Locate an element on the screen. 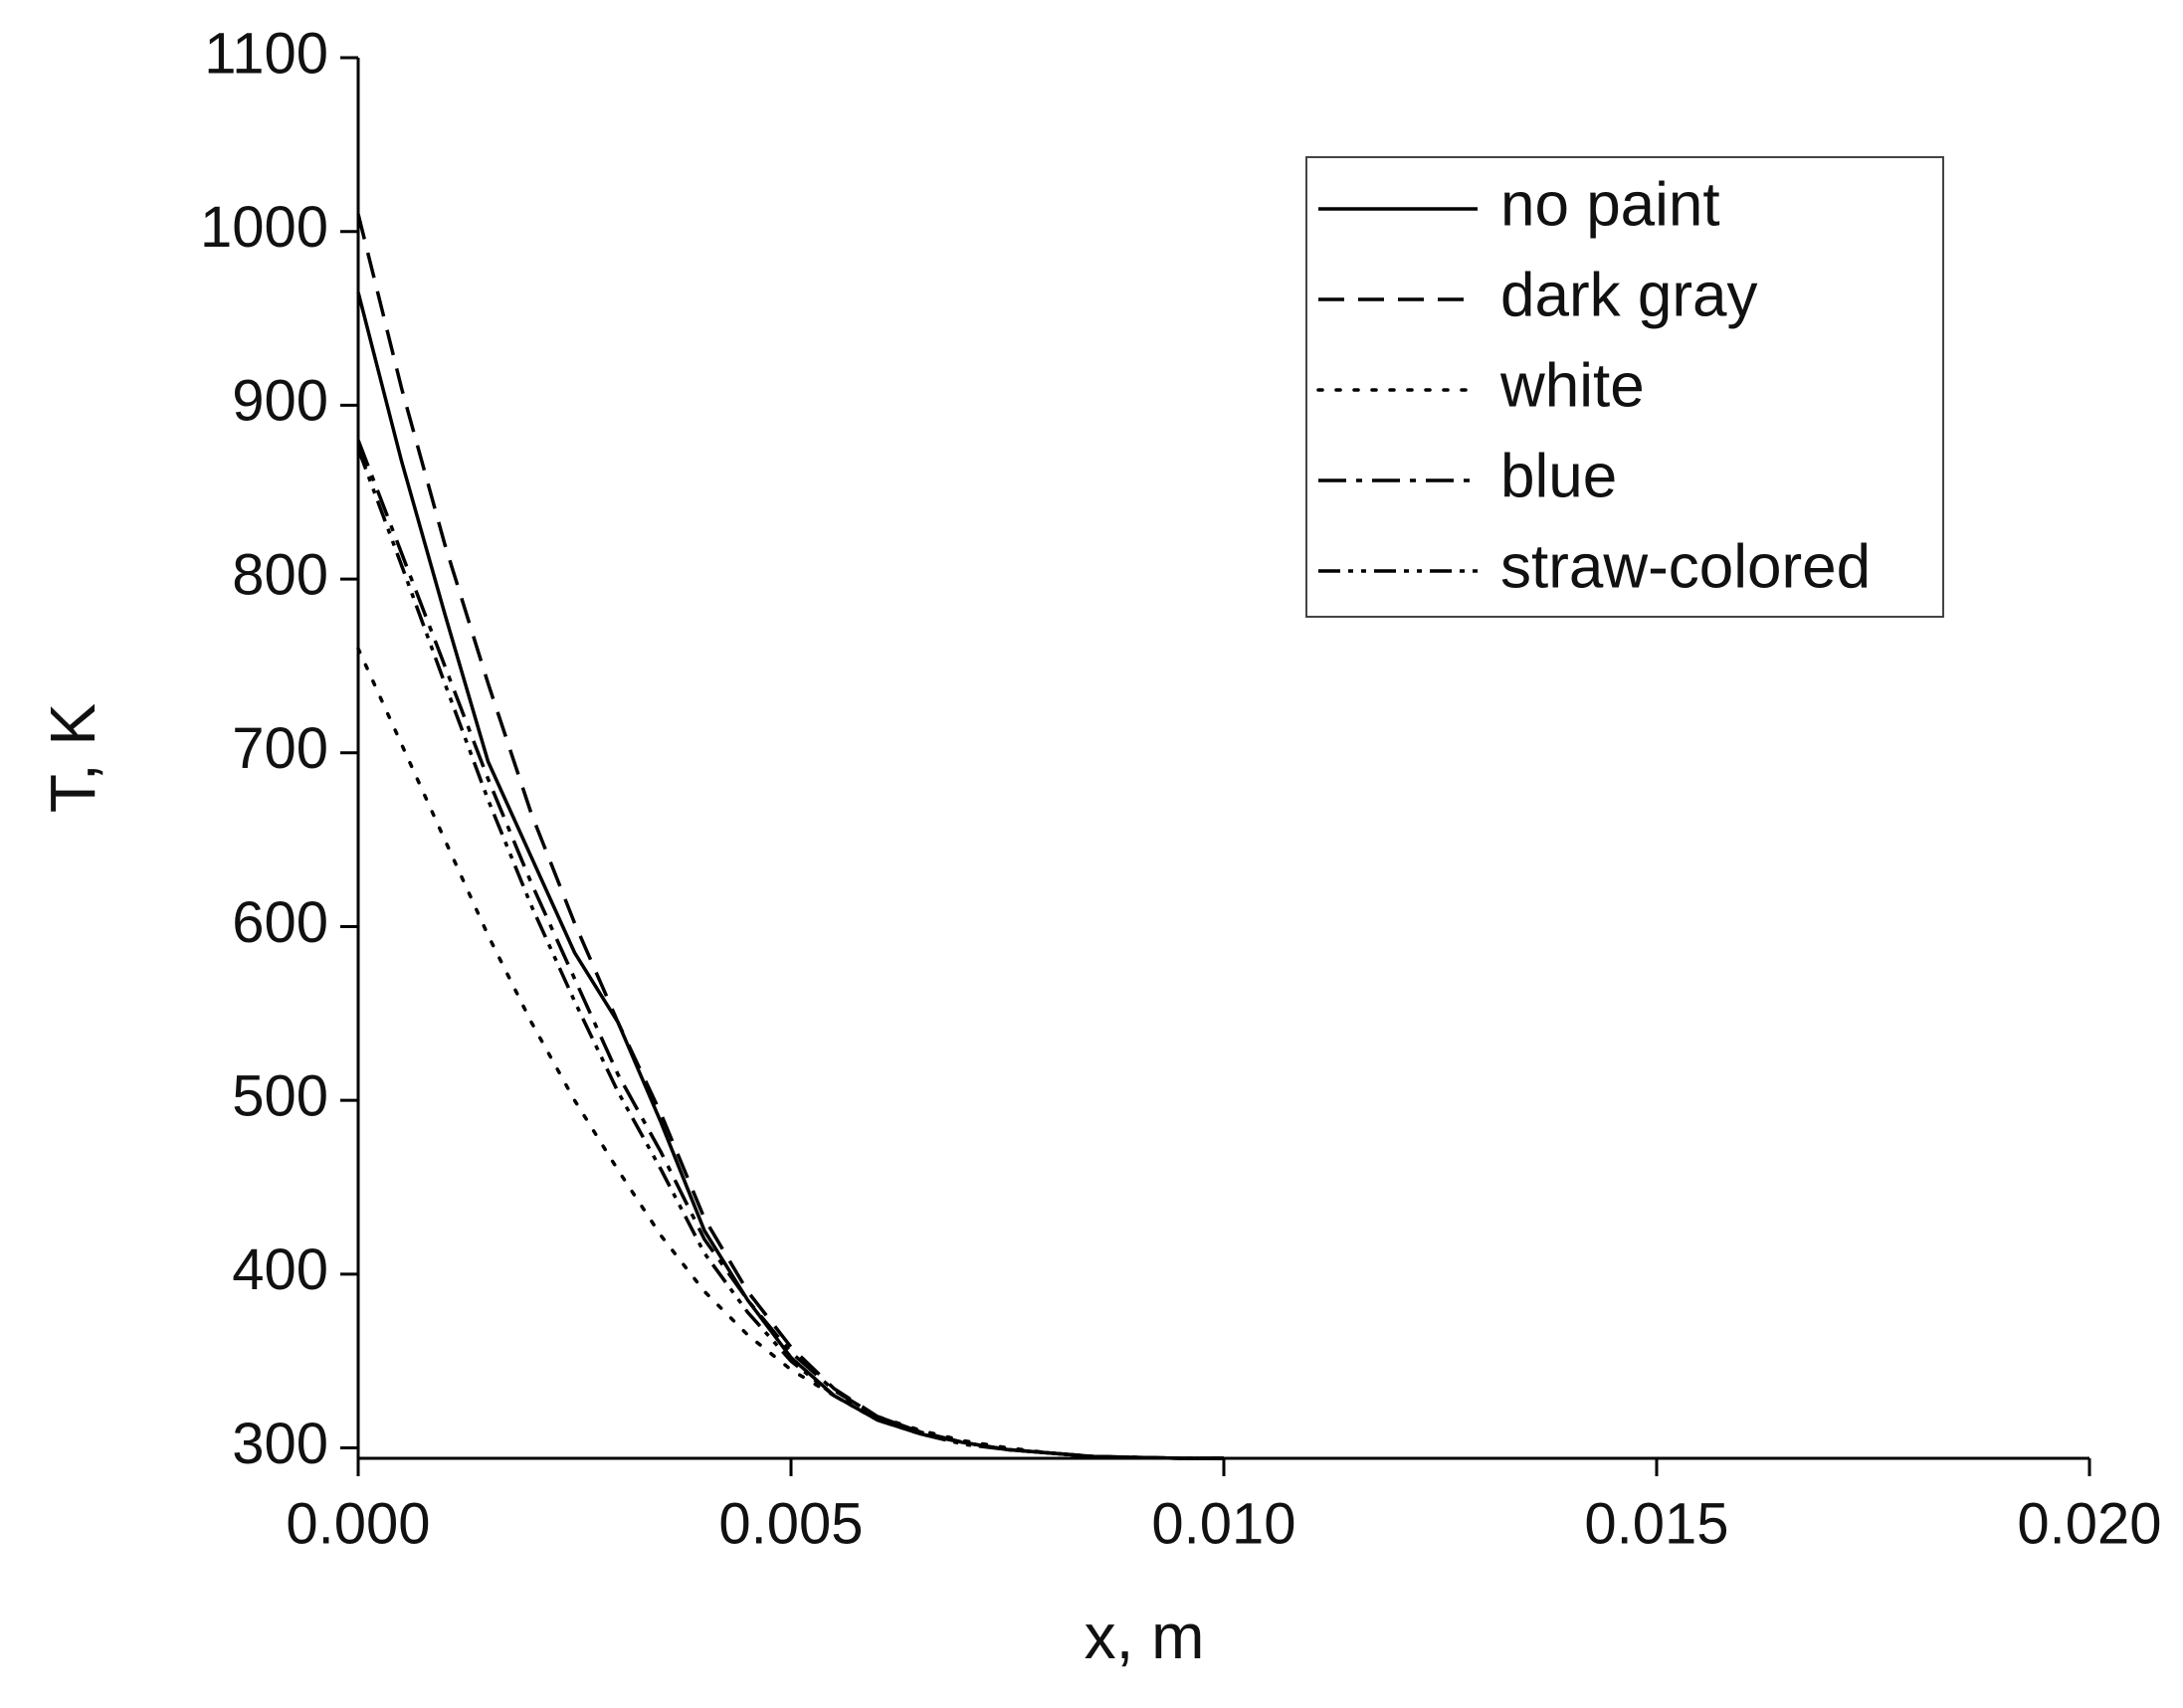 The height and width of the screenshot is (1708, 2183). y-tick-label: 600 is located at coordinates (280, 922).